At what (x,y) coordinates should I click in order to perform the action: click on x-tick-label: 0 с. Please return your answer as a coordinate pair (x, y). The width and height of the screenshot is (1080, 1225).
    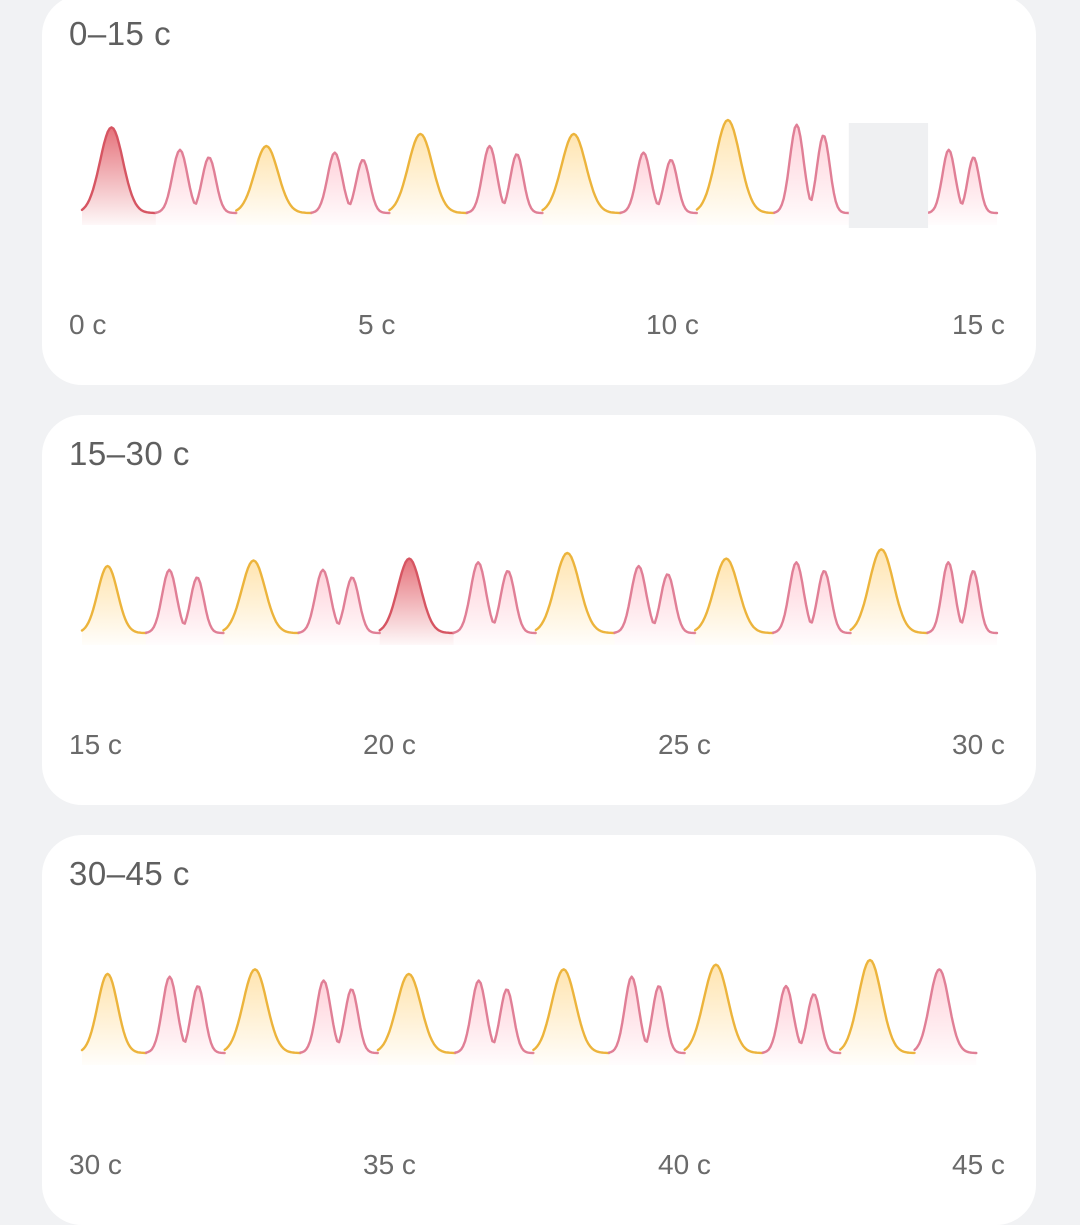
    Looking at the image, I should click on (88, 324).